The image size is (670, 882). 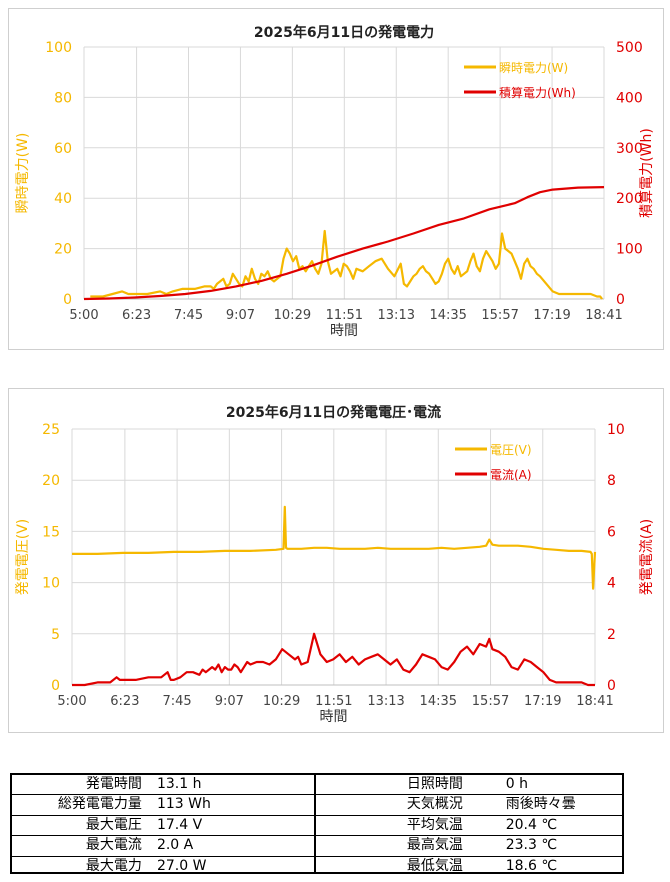 What do you see at coordinates (179, 824) in the screenshot?
I see `summary-value: 17.4 V` at bounding box center [179, 824].